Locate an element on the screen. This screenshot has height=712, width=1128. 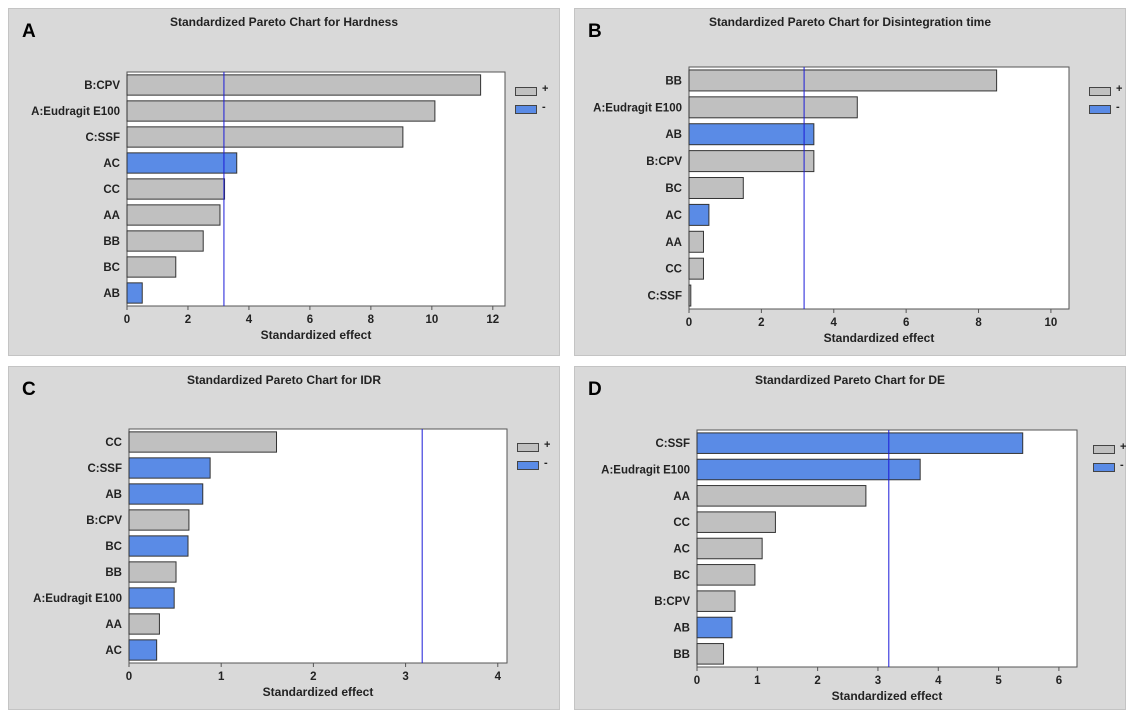
chart-title-a: Standardized Pareto Chart for Hardness is located at coordinates (284, 22).